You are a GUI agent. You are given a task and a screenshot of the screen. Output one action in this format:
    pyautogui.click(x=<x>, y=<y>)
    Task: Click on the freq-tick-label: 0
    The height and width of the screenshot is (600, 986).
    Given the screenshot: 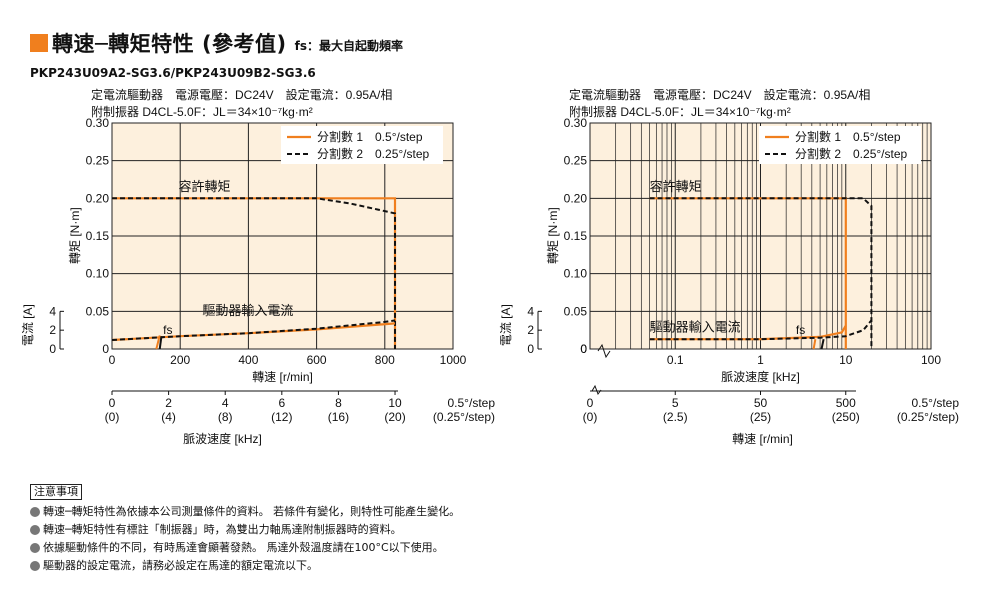 What is the action you would take?
    pyautogui.click(x=112, y=403)
    